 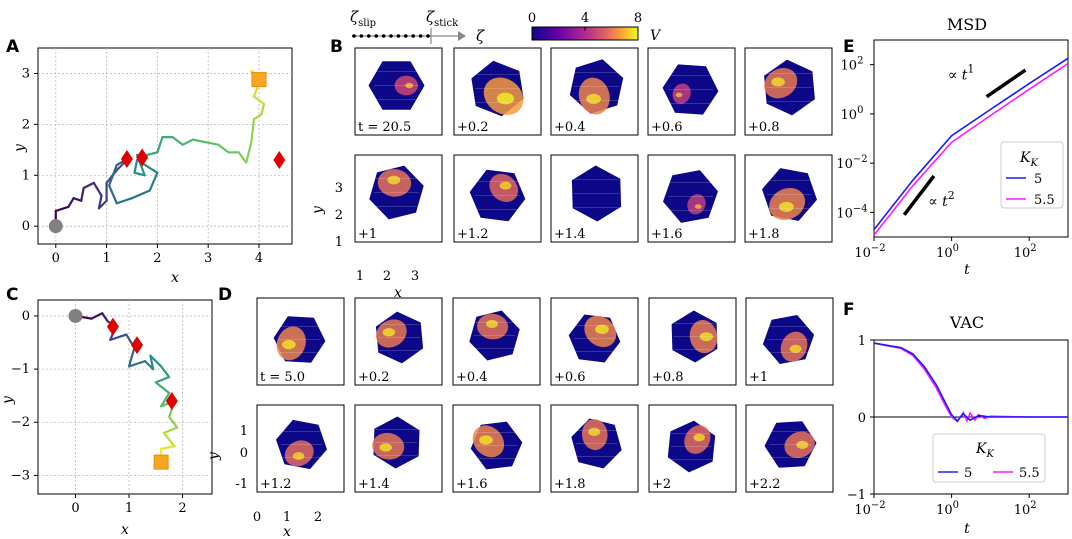 I want to click on panel-e-annotation: ∝ t2, so click(x=941, y=199).